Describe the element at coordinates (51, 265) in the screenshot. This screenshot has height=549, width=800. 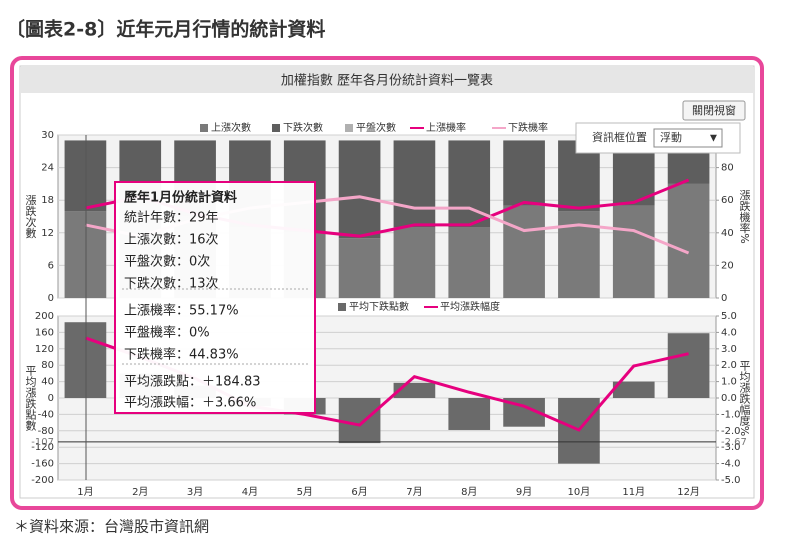
I see `y-tick-label: 6` at that location.